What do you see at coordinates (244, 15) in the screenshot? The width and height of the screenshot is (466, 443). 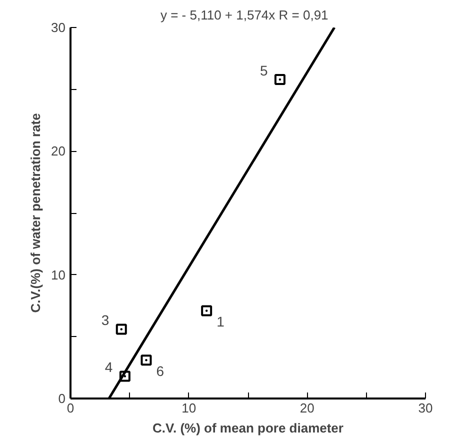 I see `chart-title: y = - 5,110 + 1,574x R = 0,91` at bounding box center [244, 15].